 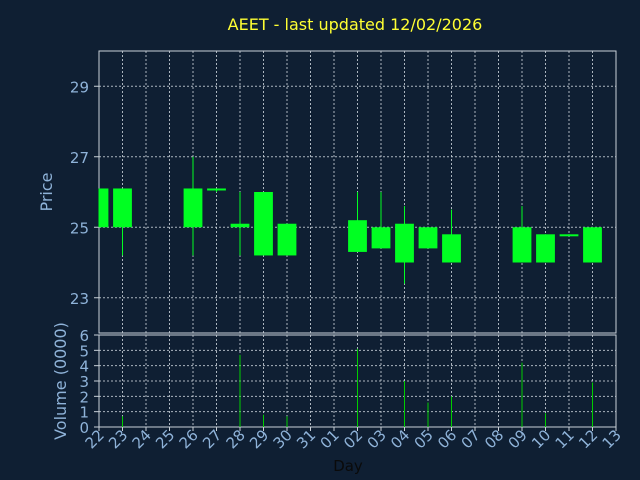 What do you see at coordinates (400, 439) in the screenshot?
I see `x-tick-label: 04` at bounding box center [400, 439].